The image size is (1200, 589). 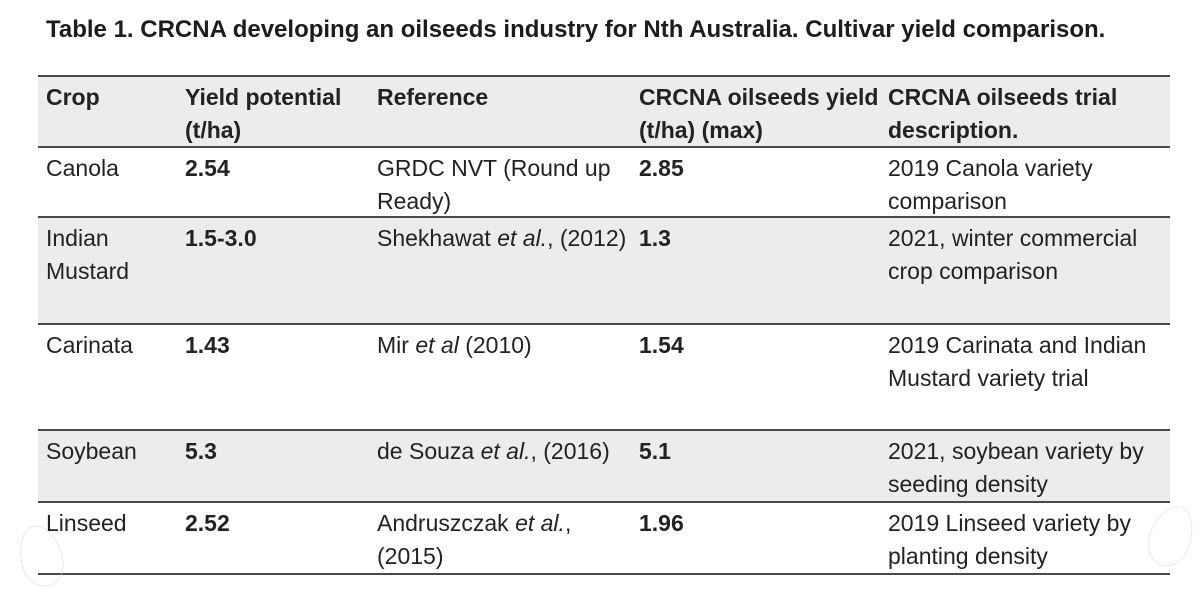 What do you see at coordinates (207, 523) in the screenshot?
I see `cell-yield-potential: 2.52` at bounding box center [207, 523].